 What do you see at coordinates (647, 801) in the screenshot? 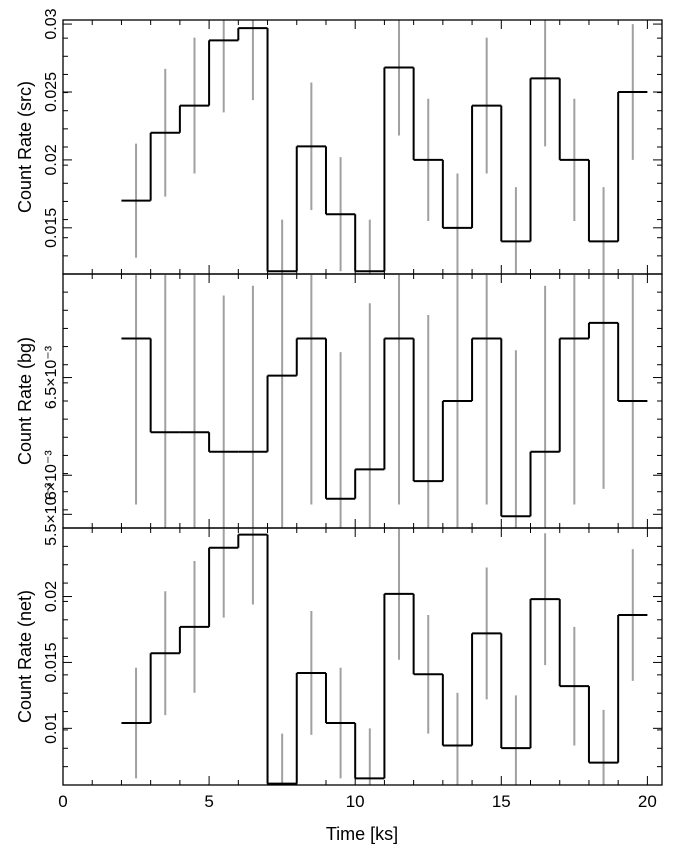
I see `x-tick-label: 20` at bounding box center [647, 801].